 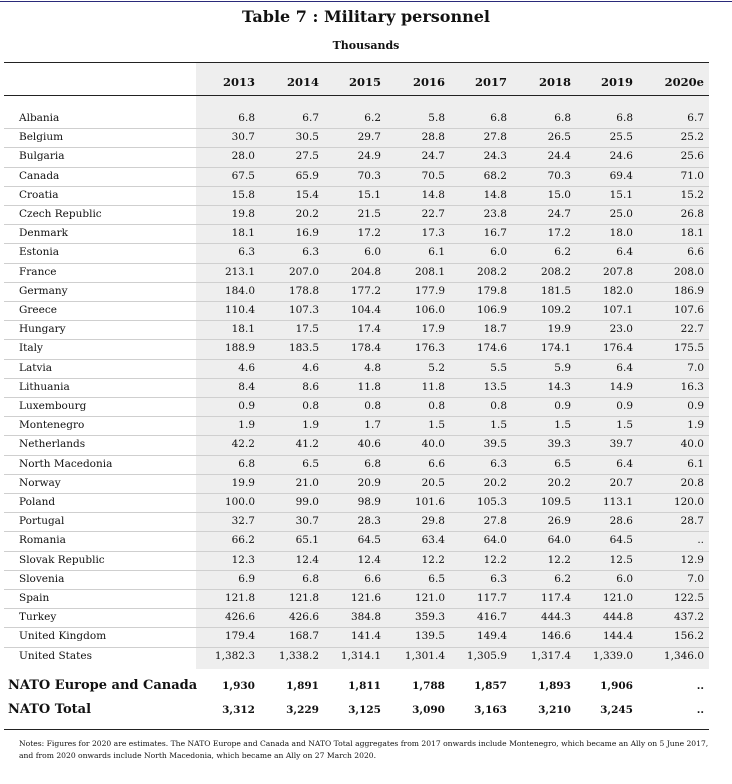 What do you see at coordinates (616, 710) in the screenshot?
I see `total-value-cell: 3,245` at bounding box center [616, 710].